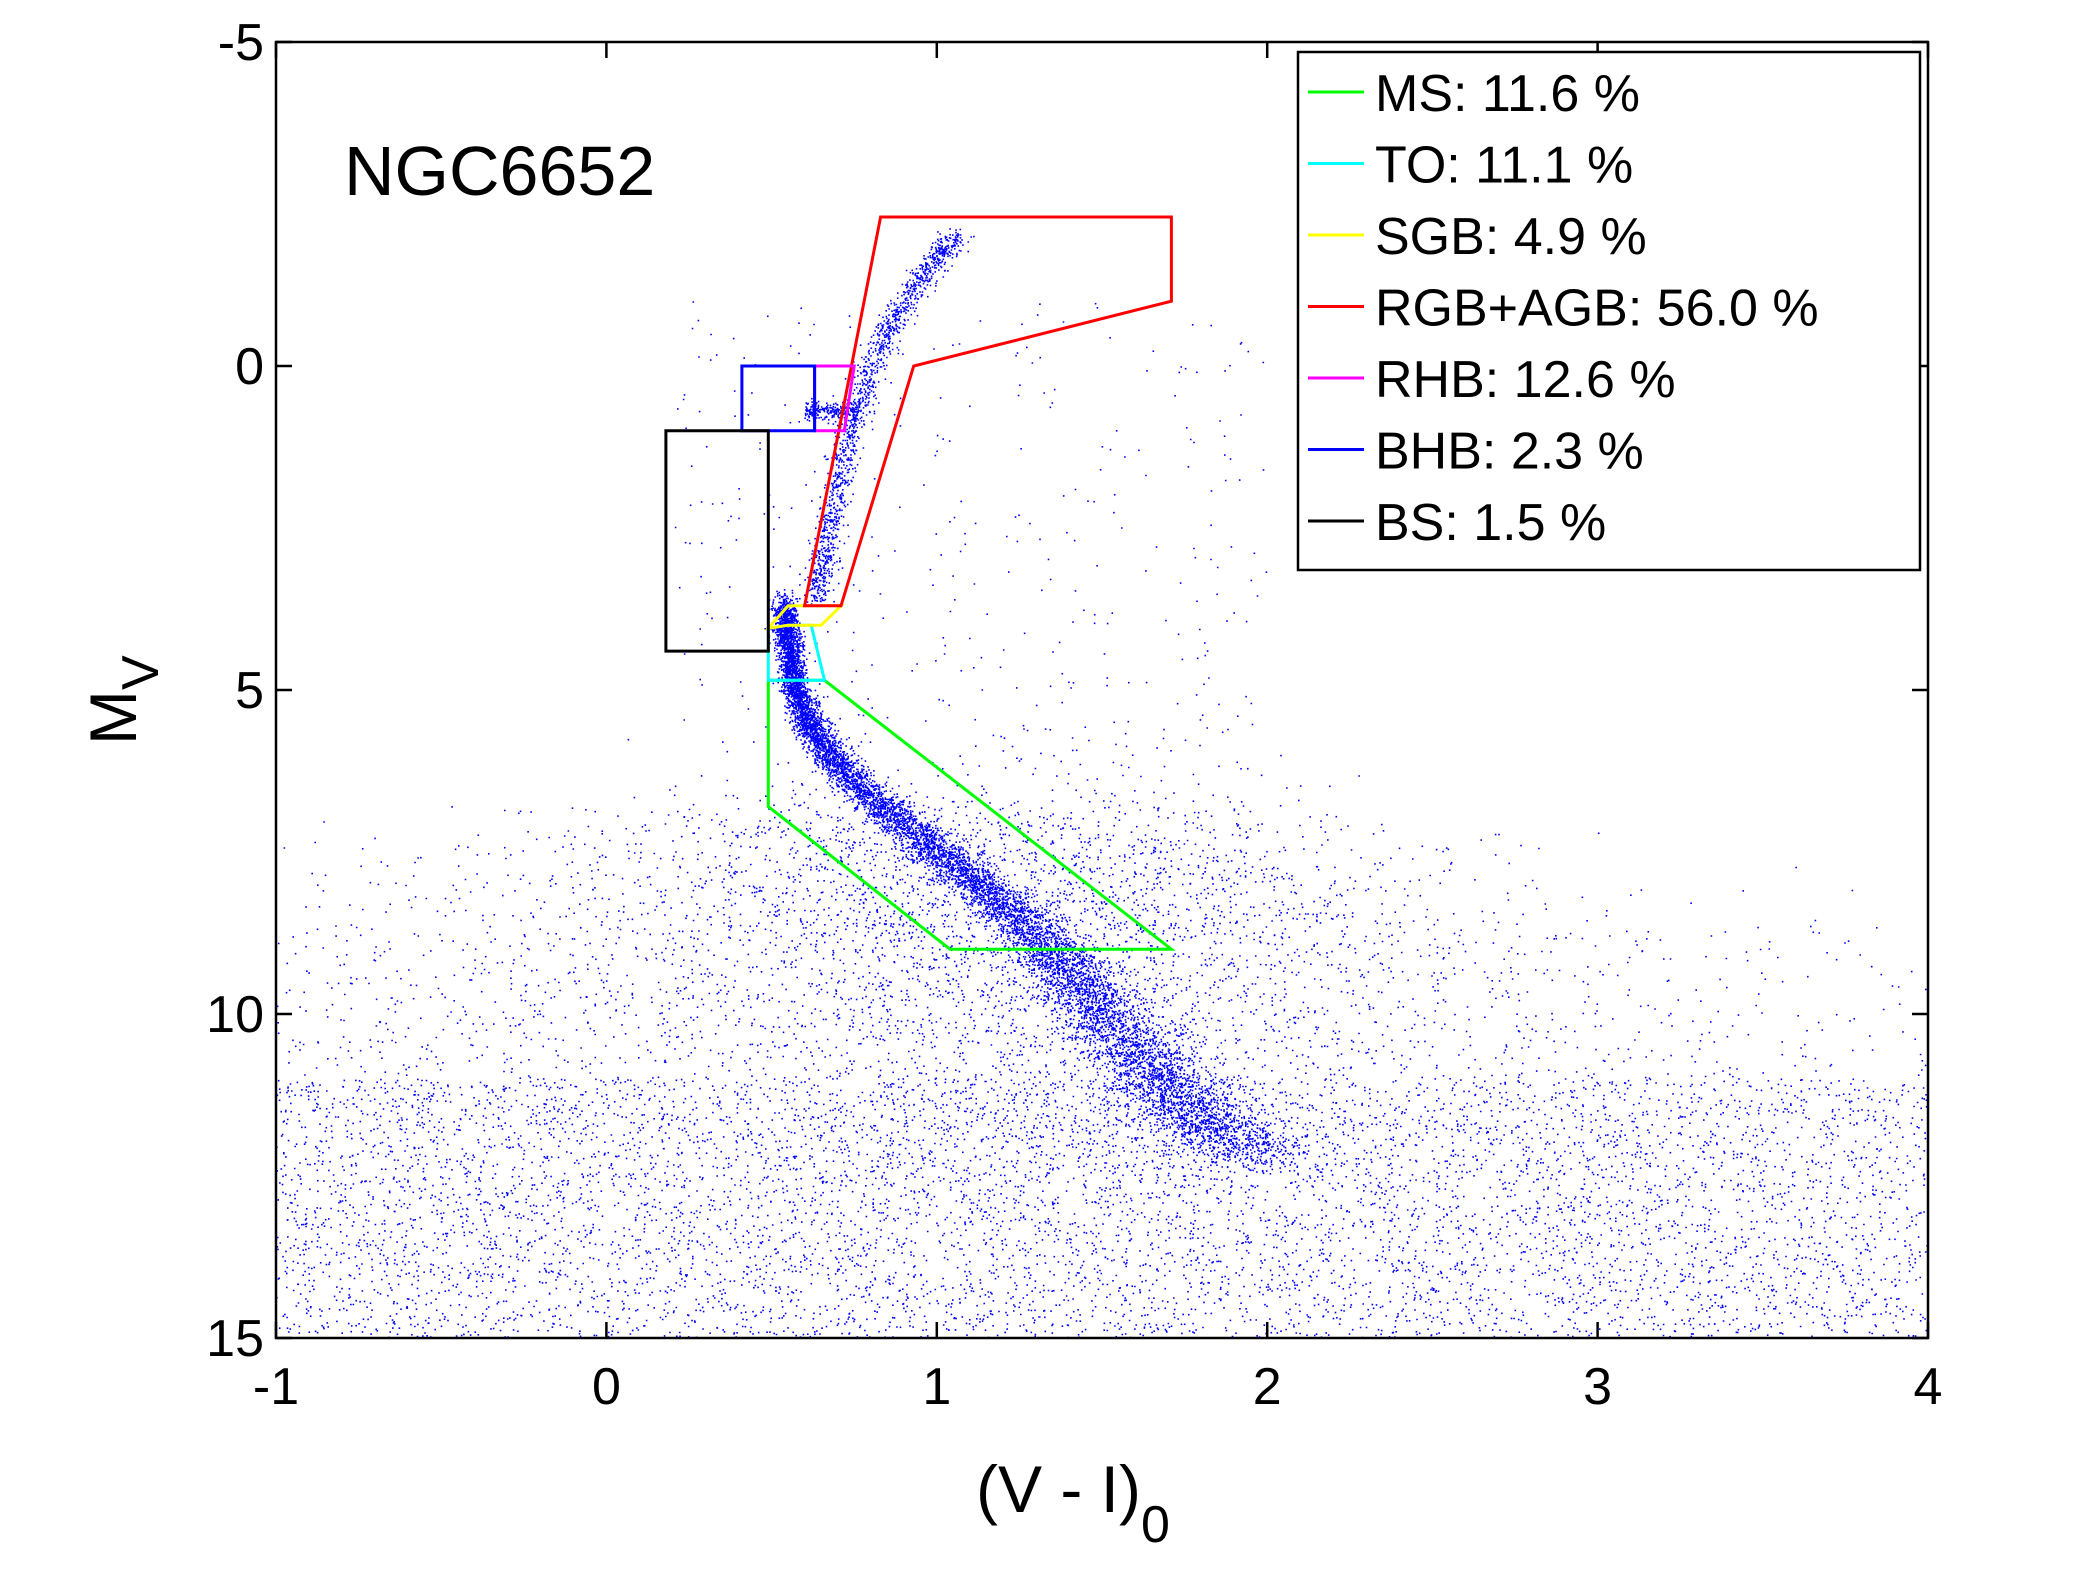  Describe the element at coordinates (1155, 1525) in the screenshot. I see `x-axis-label-sub: 0` at that location.